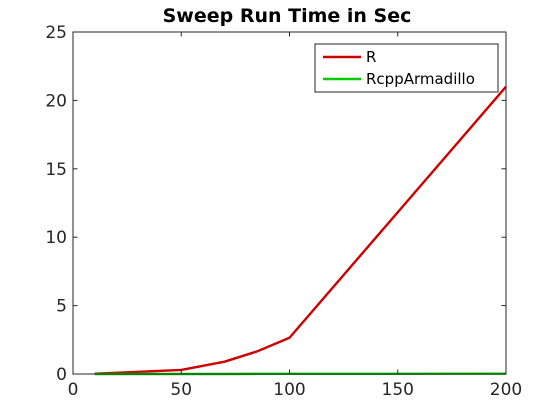 Image resolution: width=560 pixels, height=420 pixels. Describe the element at coordinates (56, 33) in the screenshot. I see `y-tick-label: 25` at that location.